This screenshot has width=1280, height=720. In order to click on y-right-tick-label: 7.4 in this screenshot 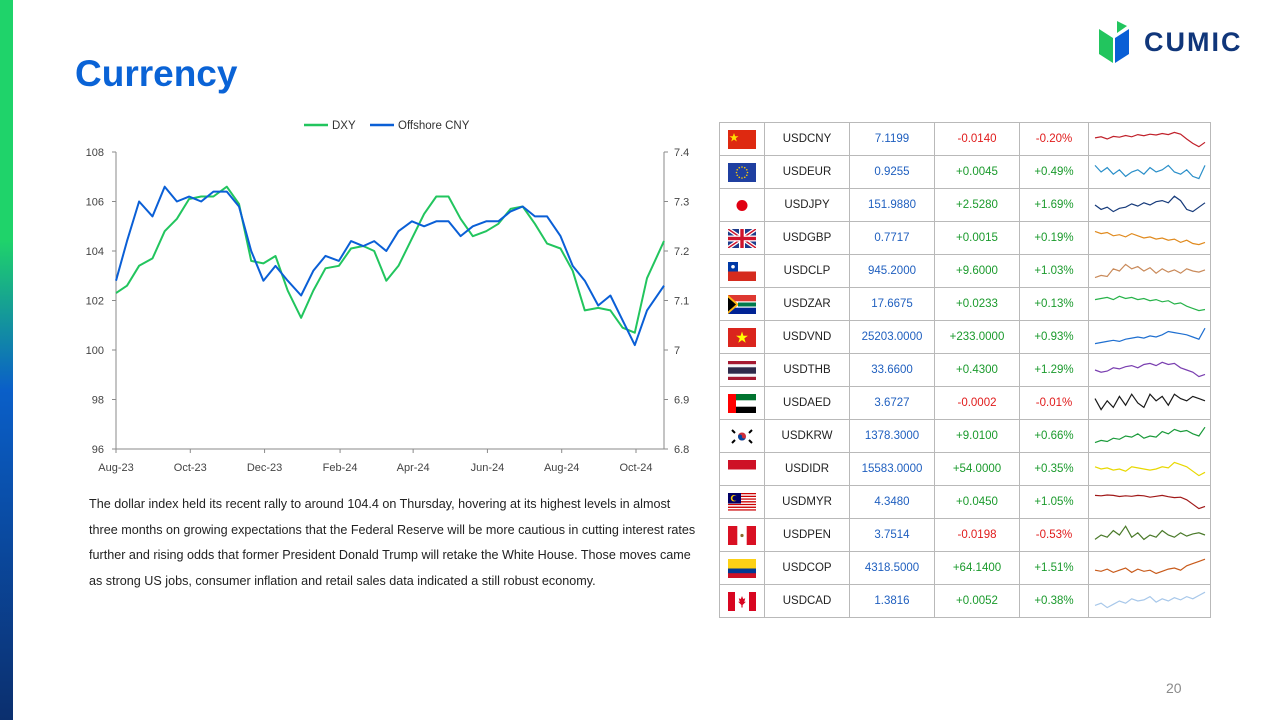, I will do `click(681, 153)`.